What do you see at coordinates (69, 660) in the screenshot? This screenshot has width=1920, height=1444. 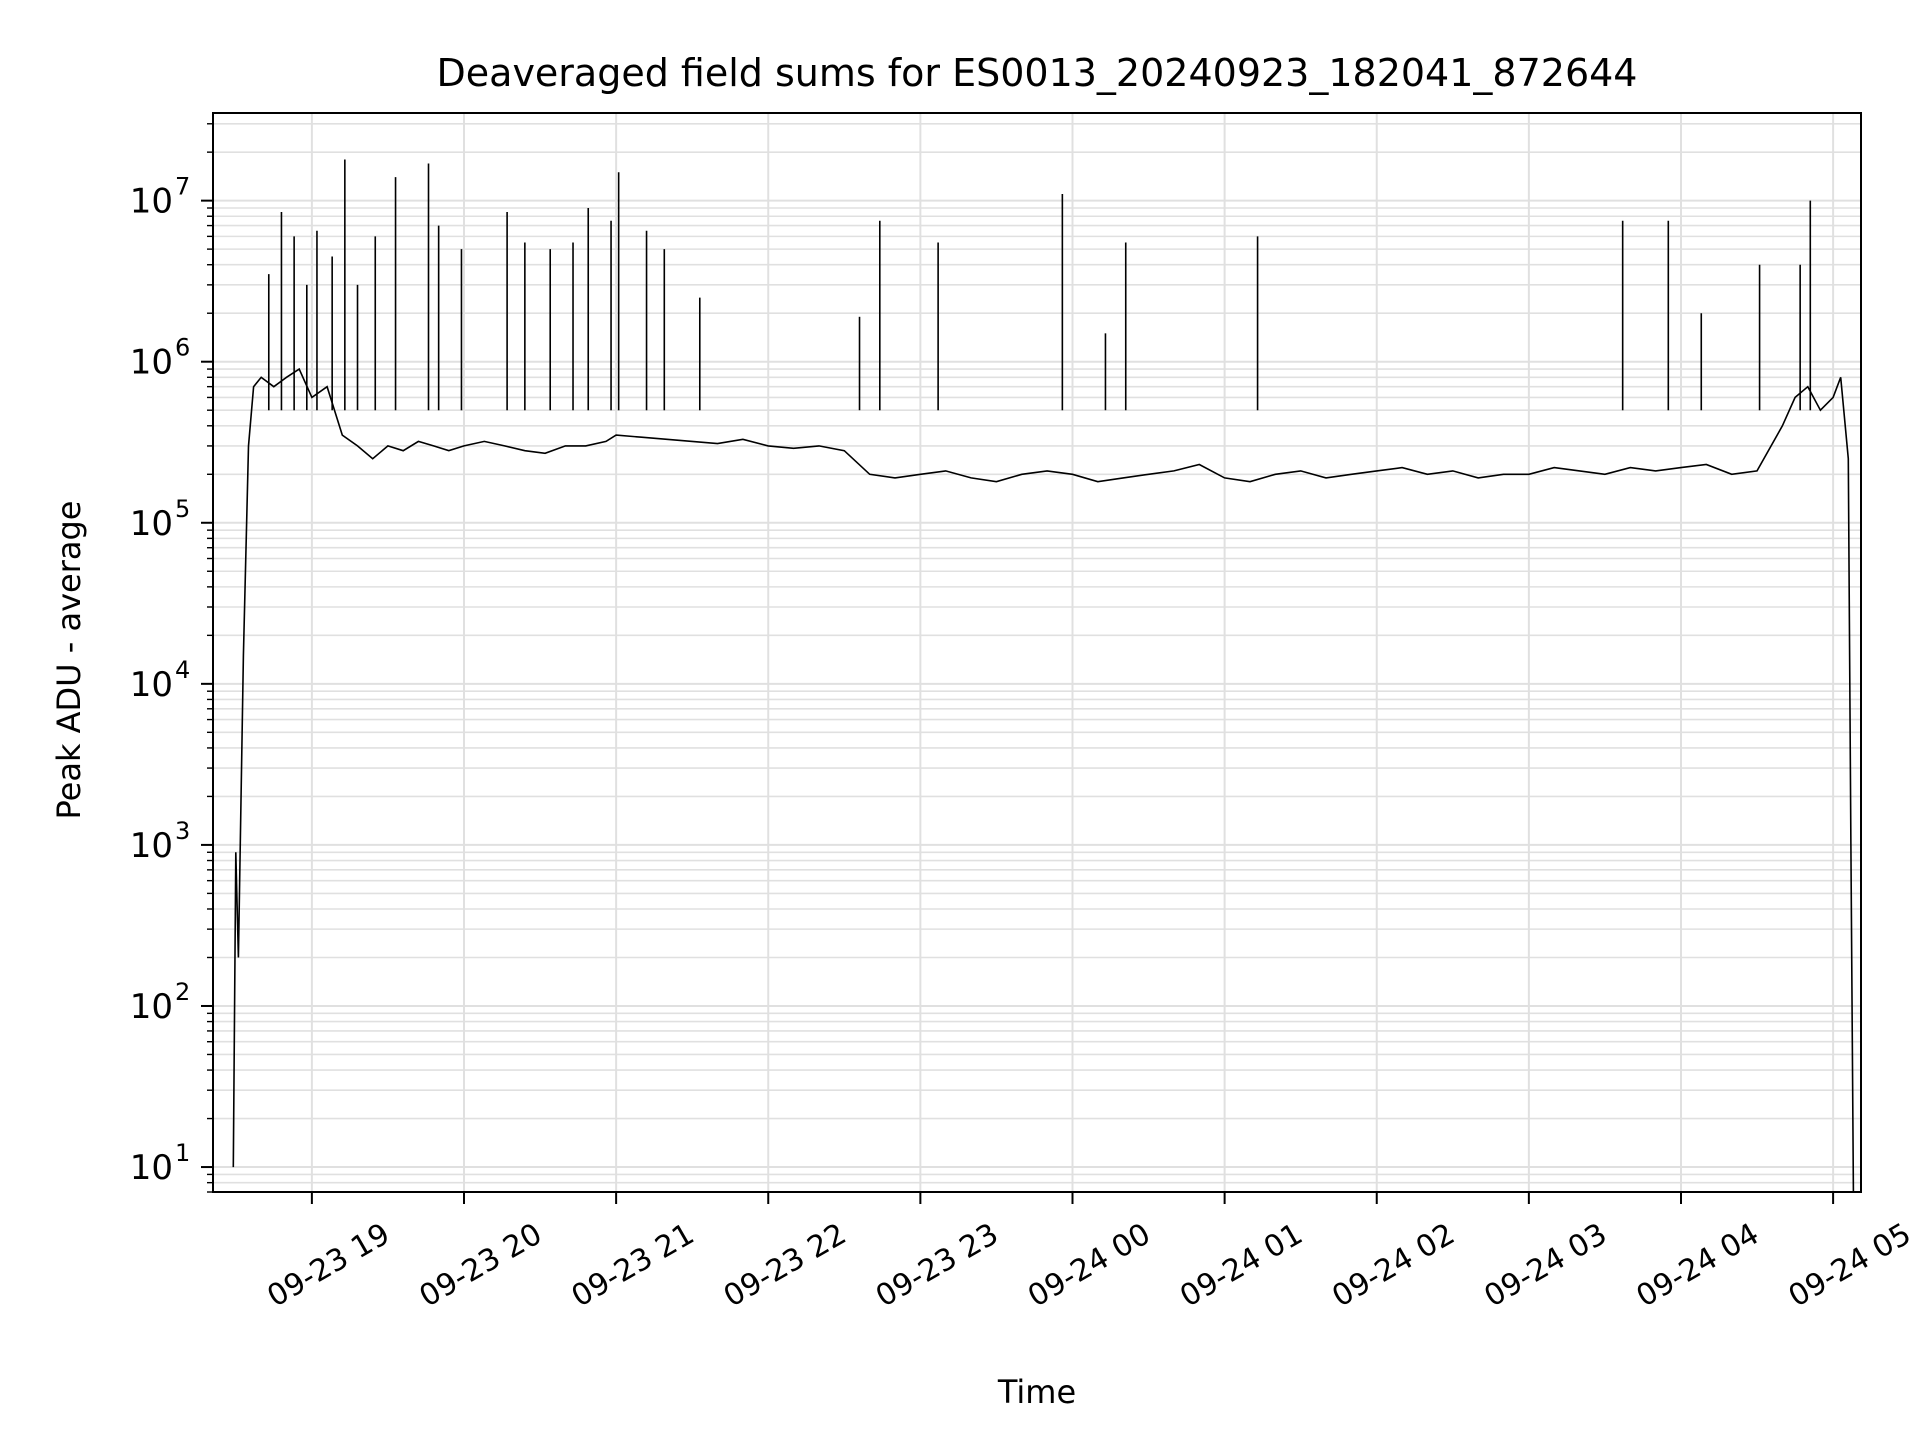 I see `y-axis-label: Peak ADU - average` at bounding box center [69, 660].